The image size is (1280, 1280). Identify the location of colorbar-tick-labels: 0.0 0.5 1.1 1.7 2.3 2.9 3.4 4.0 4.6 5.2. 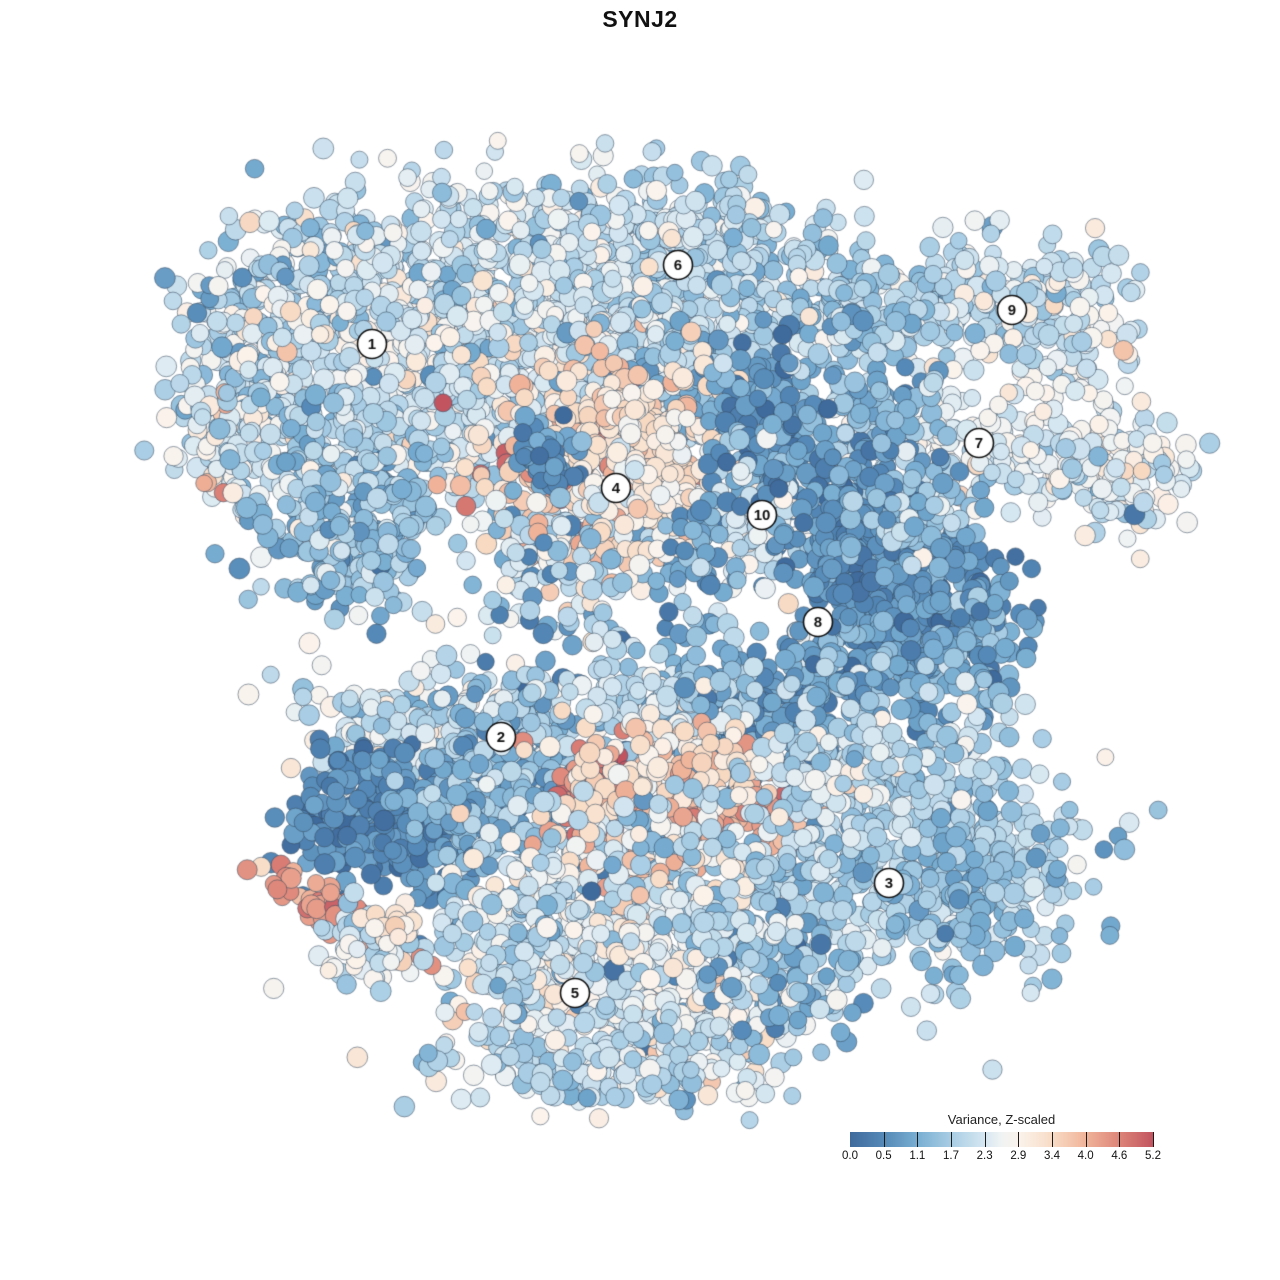
(1001, 1158).